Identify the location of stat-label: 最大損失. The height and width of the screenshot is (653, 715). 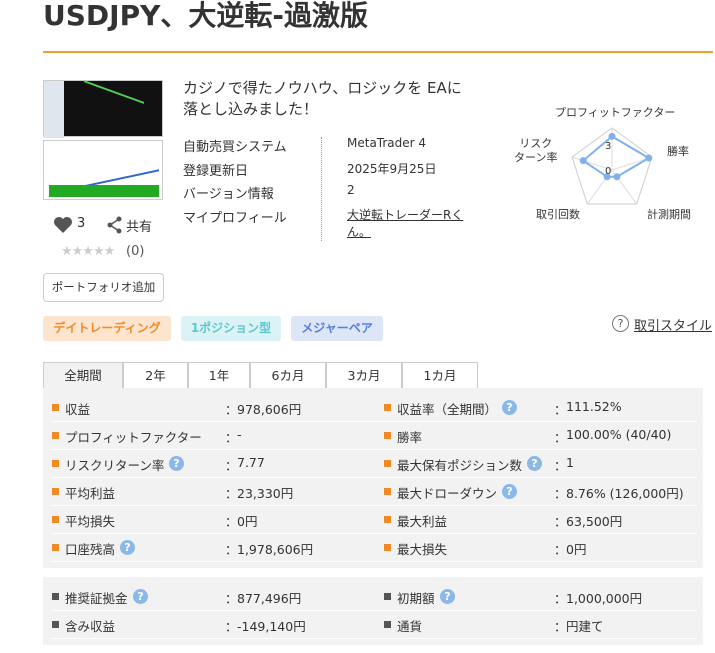
(422, 549).